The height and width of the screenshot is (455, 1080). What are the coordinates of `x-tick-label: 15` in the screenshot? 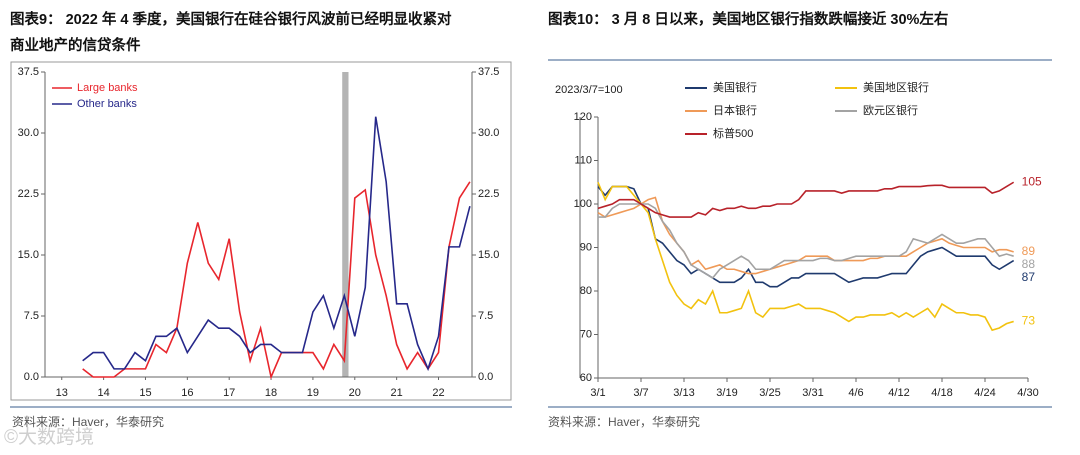 It's located at (145, 393).